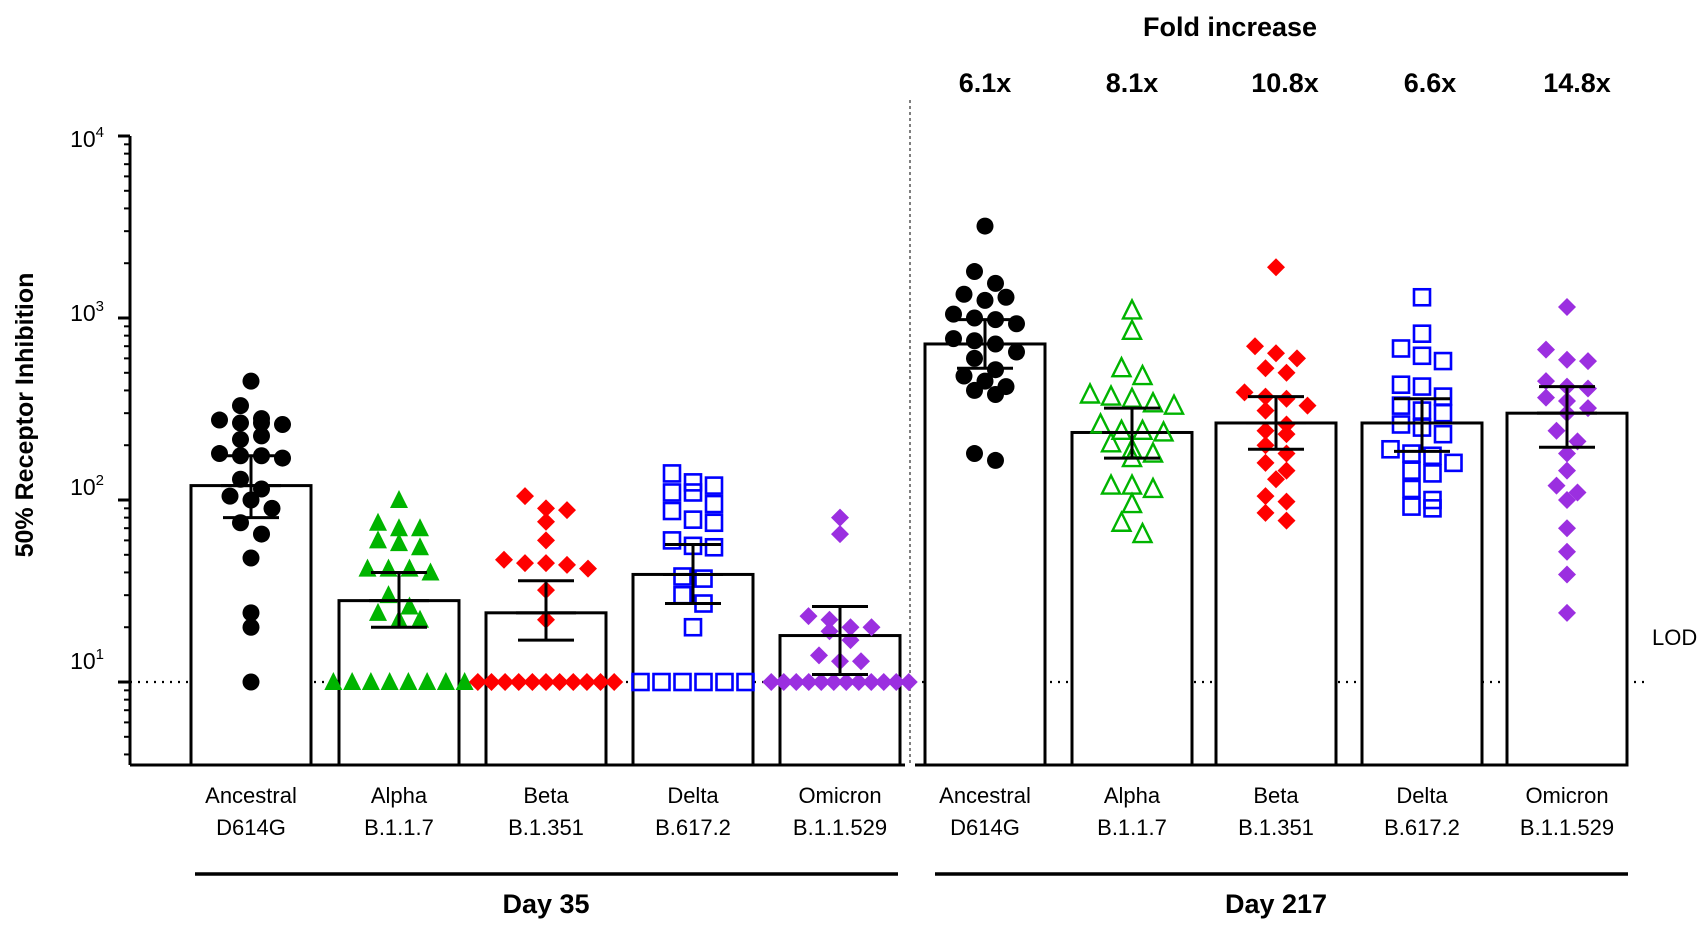 The image size is (1698, 925). Describe the element at coordinates (545, 904) in the screenshot. I see `group-label-day35: Day 35` at that location.